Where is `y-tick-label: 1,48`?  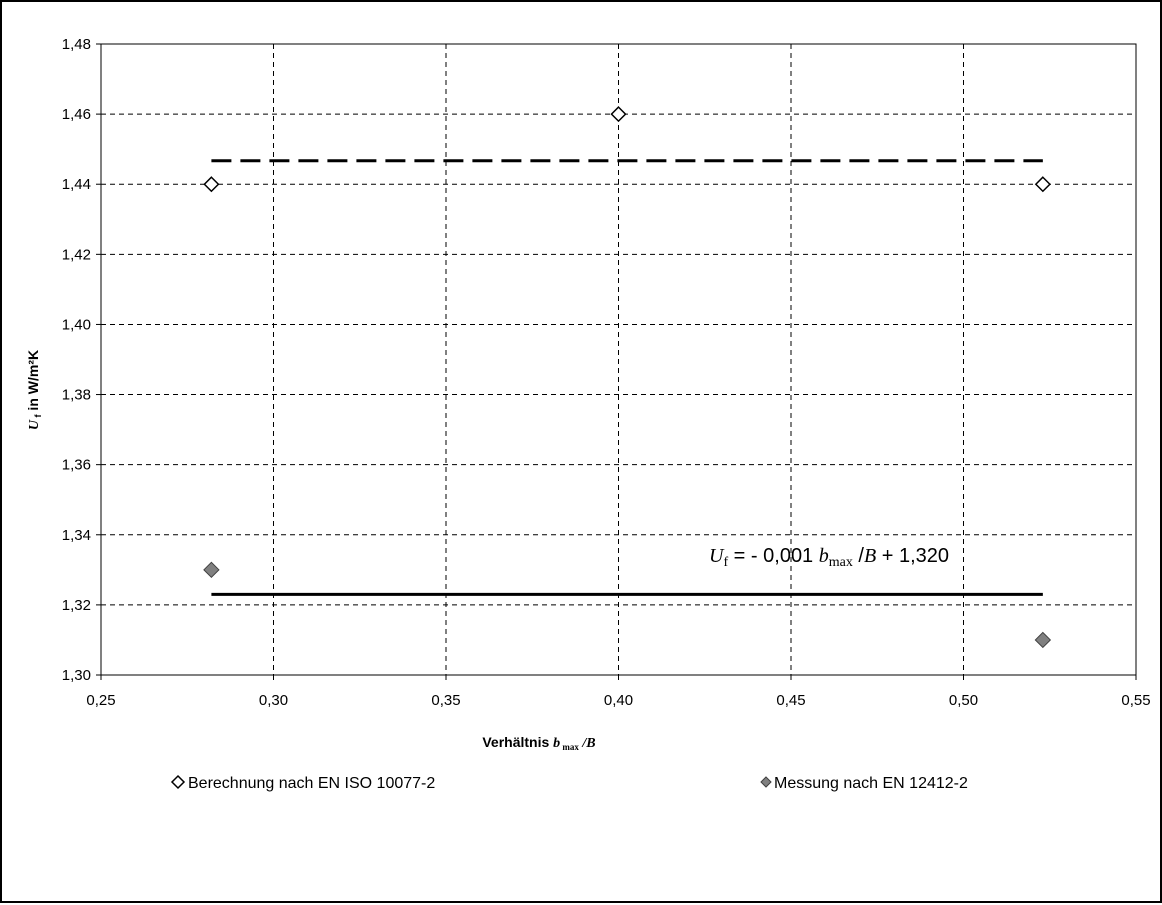
y-tick-label: 1,48 is located at coordinates (76, 44).